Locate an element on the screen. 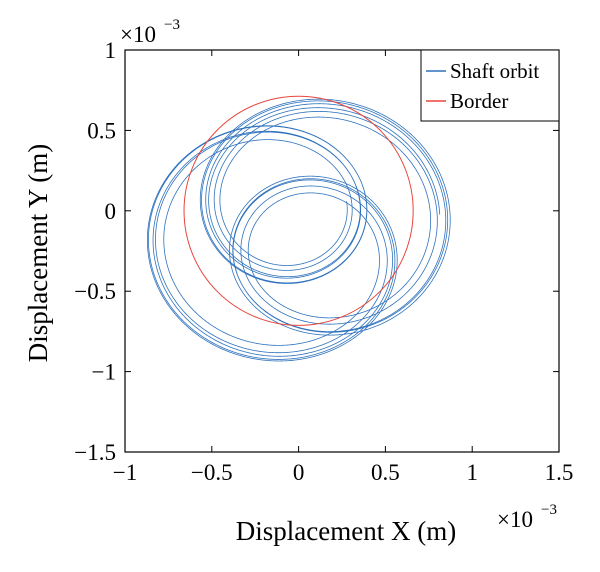 Image resolution: width=600 pixels, height=572 pixels. y-axis-multiplier: ×10 −3 is located at coordinates (150, 32).